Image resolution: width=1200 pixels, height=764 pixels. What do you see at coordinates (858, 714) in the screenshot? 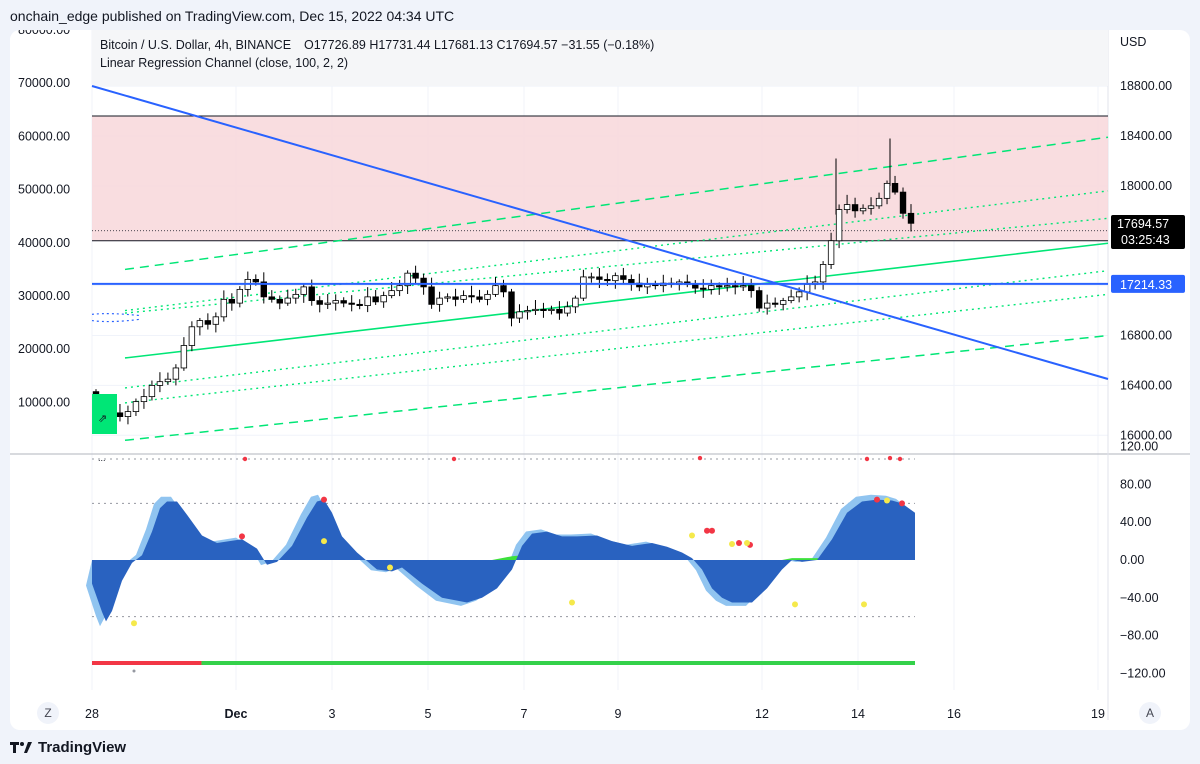
I see `time-axis-label: 14` at bounding box center [858, 714].